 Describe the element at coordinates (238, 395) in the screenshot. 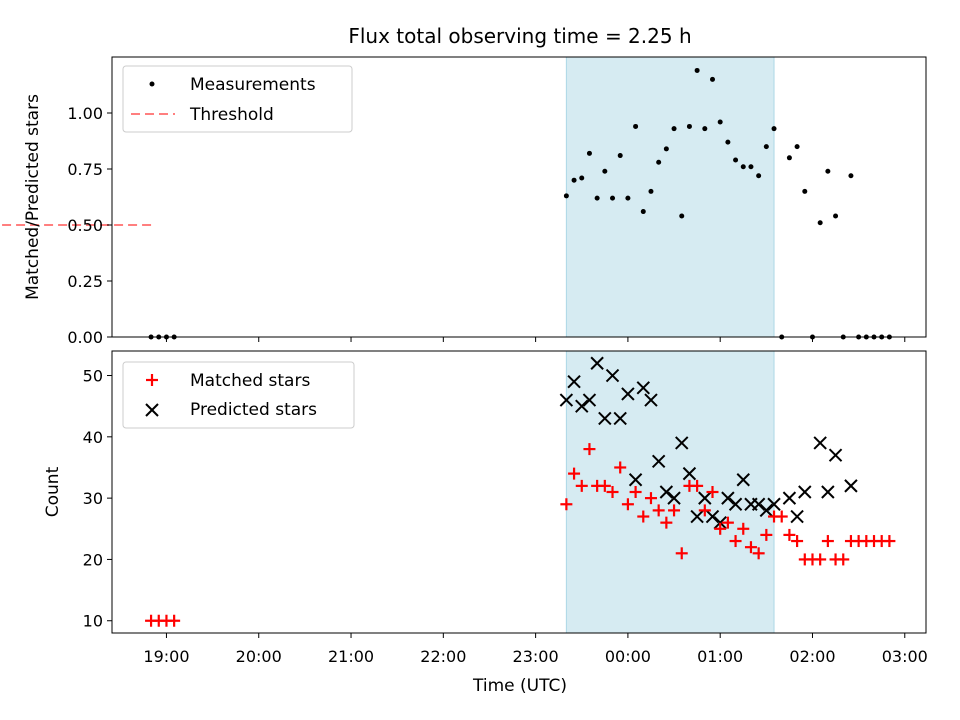

I see `count-legend: Matched stars Predicted stars` at that location.